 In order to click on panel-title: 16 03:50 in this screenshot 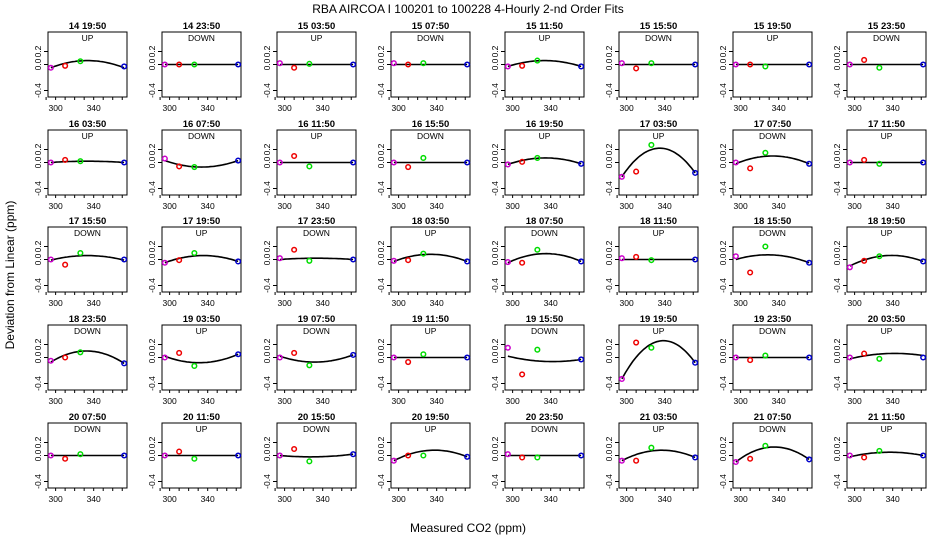, I will do `click(88, 124)`.